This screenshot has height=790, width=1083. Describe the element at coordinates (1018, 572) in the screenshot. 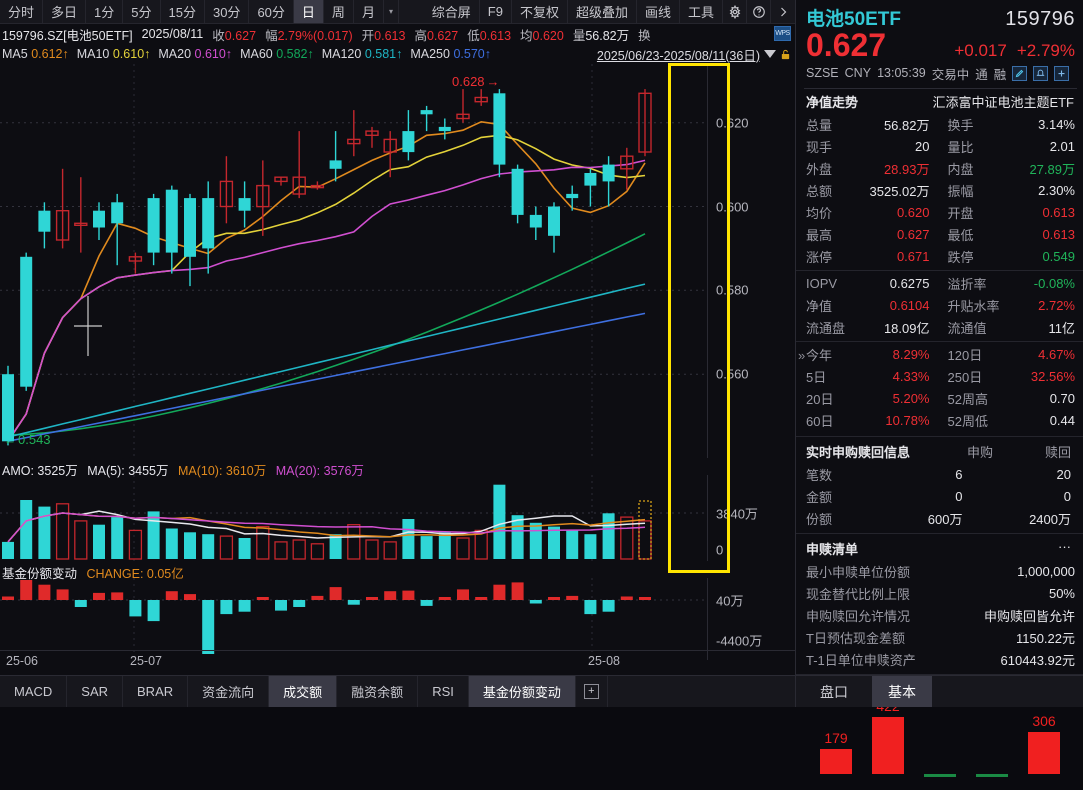

I see `pcf-value: 1,000,000` at that location.